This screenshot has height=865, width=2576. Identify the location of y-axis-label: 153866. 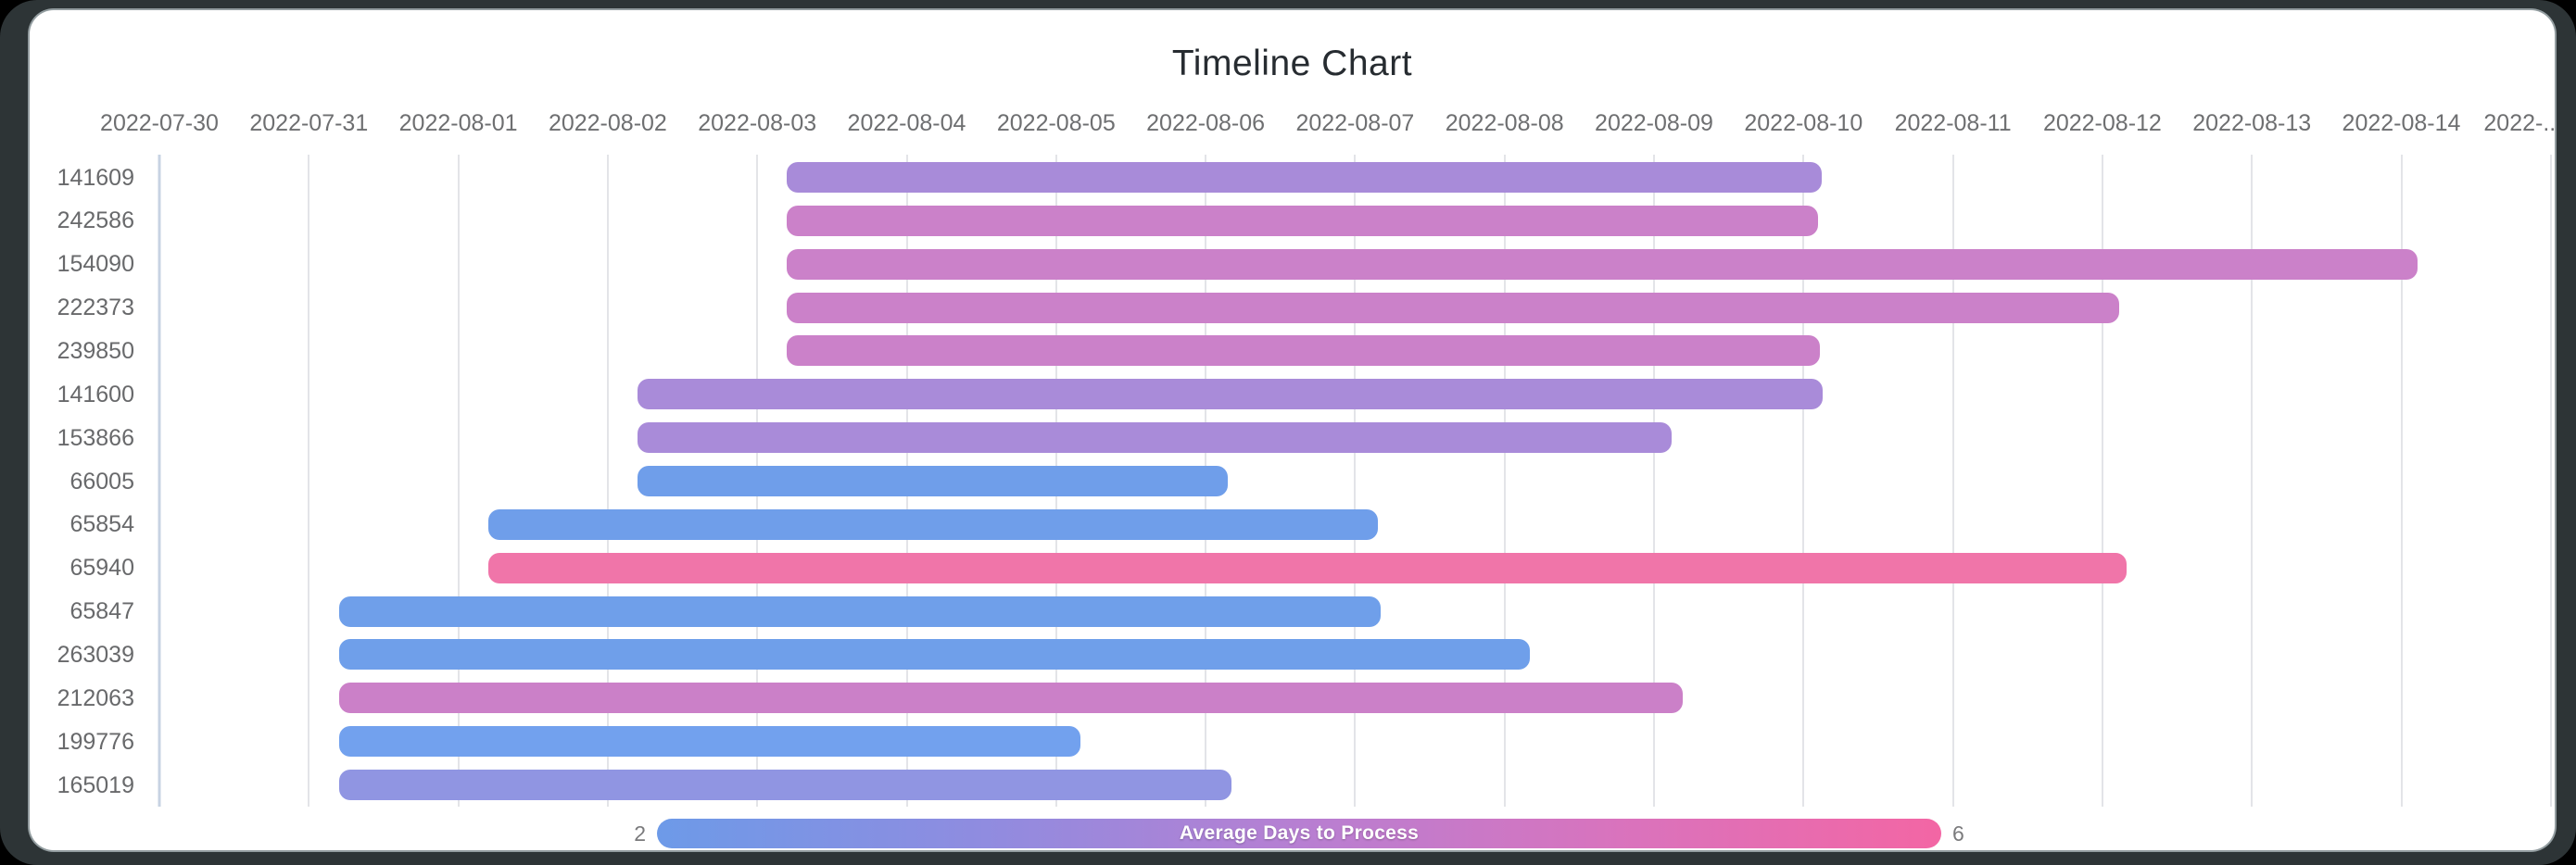
(96, 437).